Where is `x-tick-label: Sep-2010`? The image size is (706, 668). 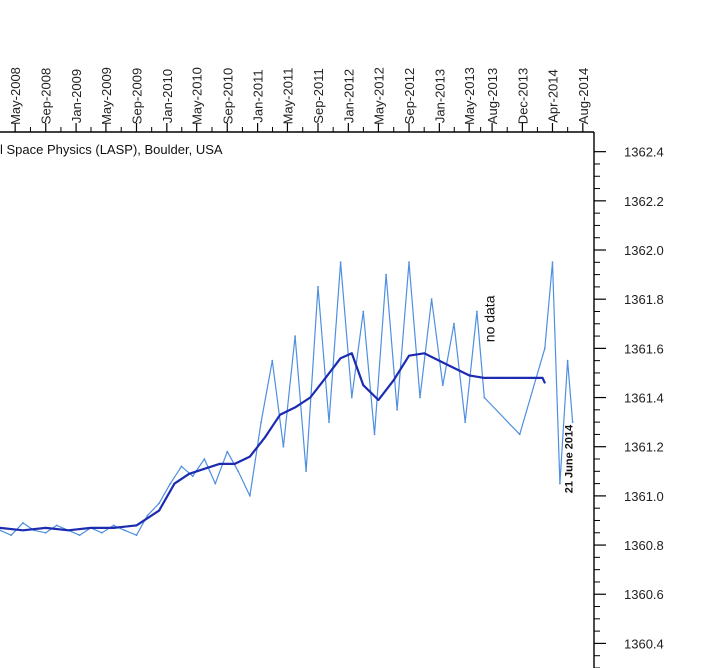 x-tick-label: Sep-2010 is located at coordinates (227, 96).